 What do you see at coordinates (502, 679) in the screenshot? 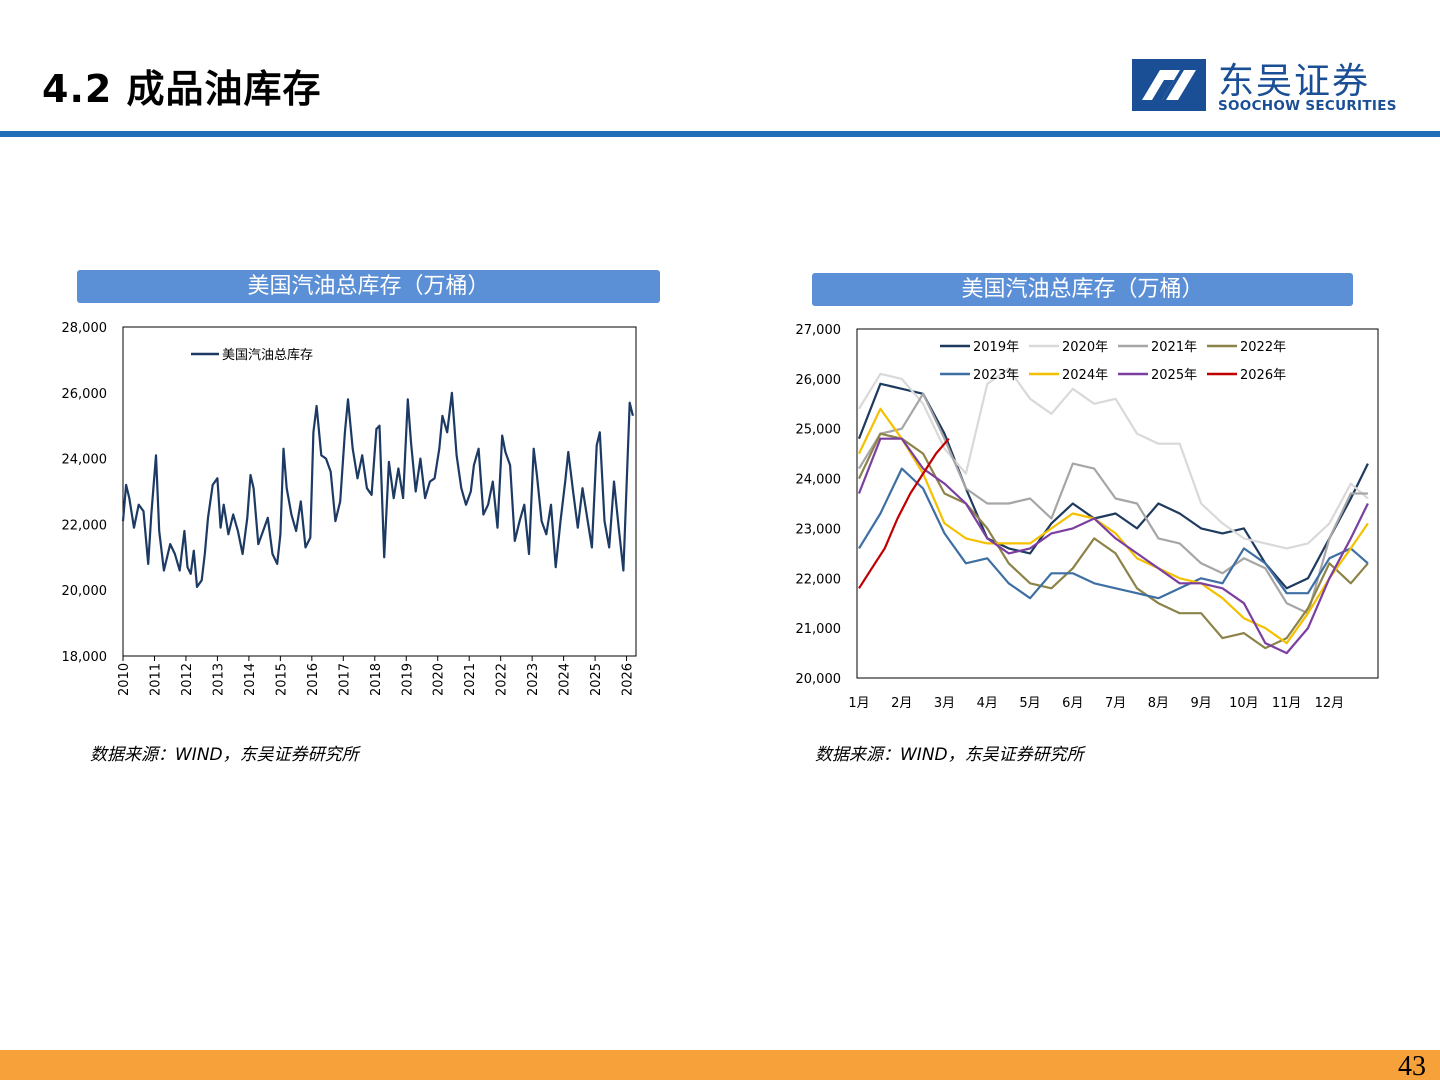
I see `x-tick-label: 2022` at bounding box center [502, 679].